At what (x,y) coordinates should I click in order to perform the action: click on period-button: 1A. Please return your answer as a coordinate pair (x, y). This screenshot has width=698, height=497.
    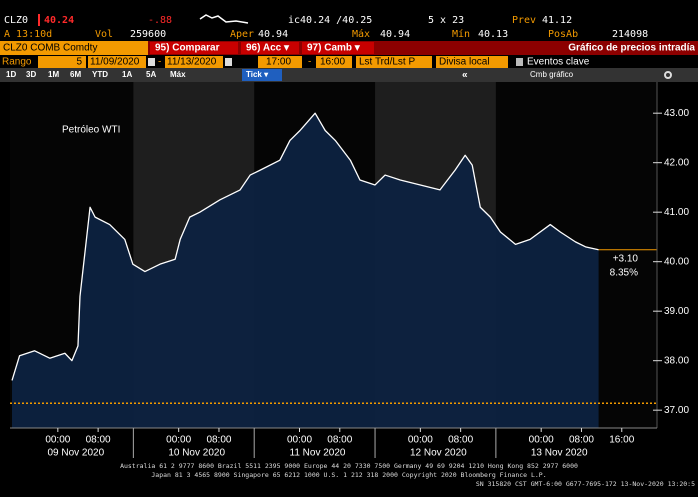
    Looking at the image, I should click on (127, 74).